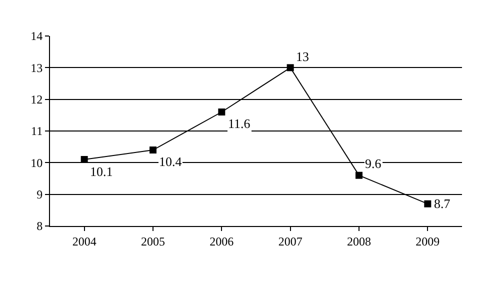 The height and width of the screenshot is (282, 478). Describe the element at coordinates (39, 226) in the screenshot. I see `y-tick-label: 8` at that location.